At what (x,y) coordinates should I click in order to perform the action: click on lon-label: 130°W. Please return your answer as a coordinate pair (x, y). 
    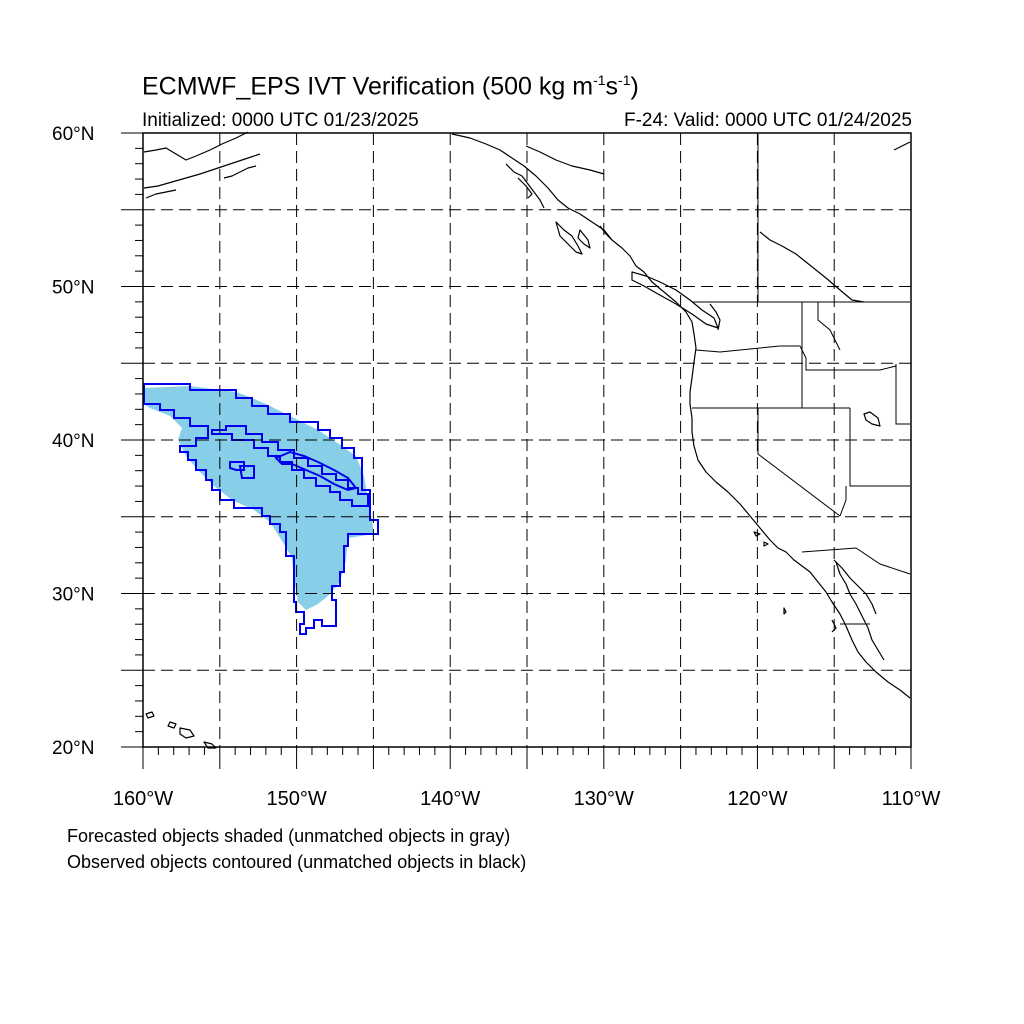
    Looking at the image, I should click on (604, 799).